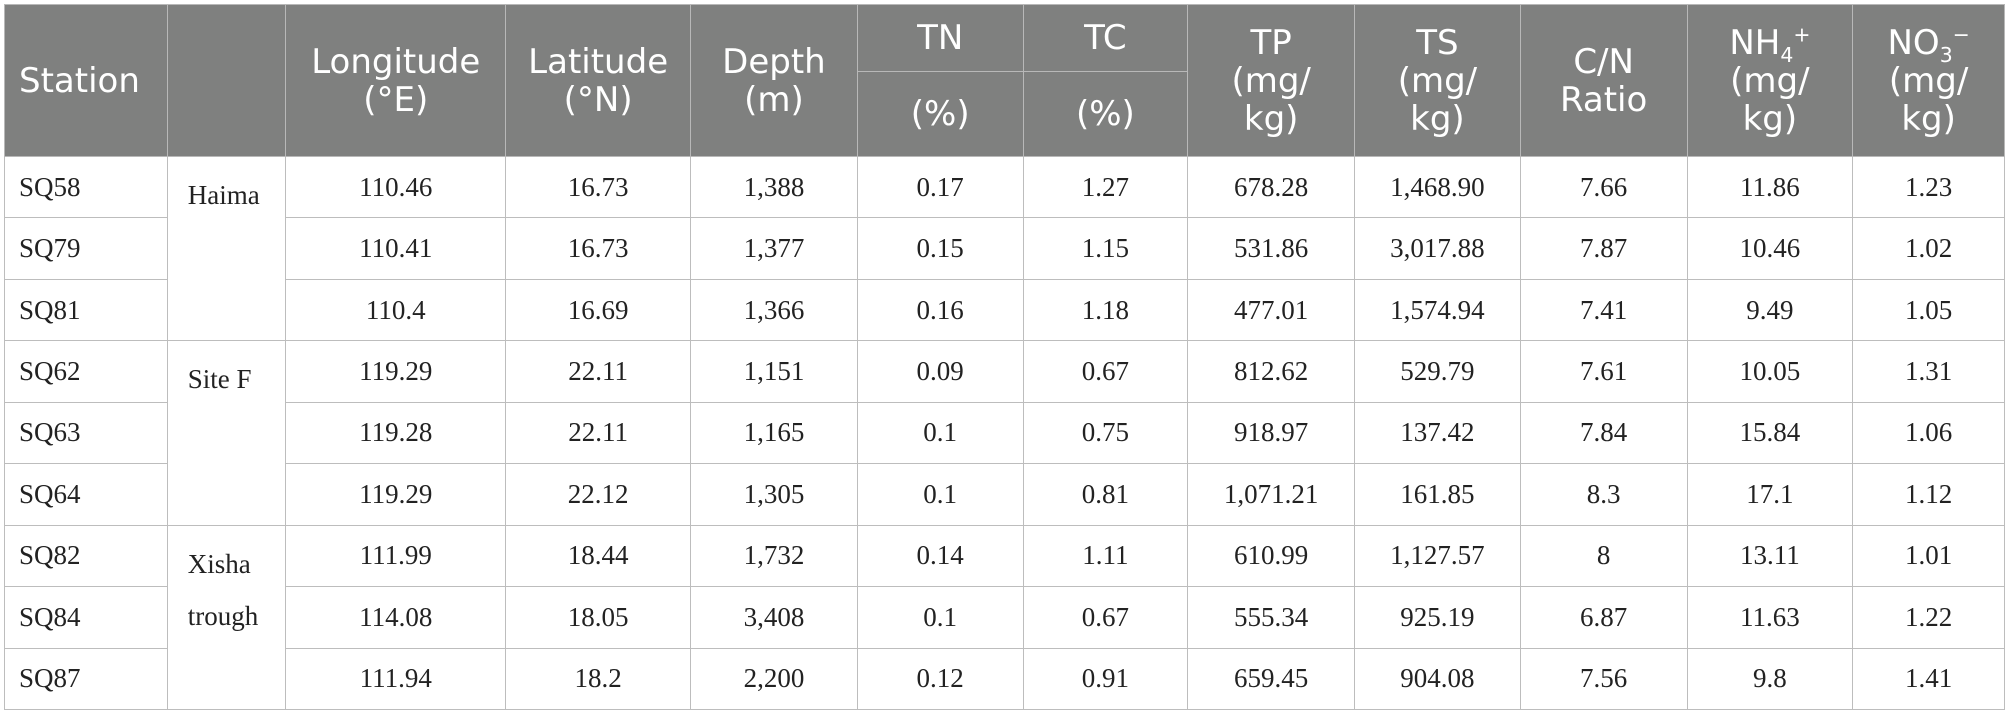 The image size is (2009, 724). I want to click on header-tn-unit: (%), so click(940, 114).